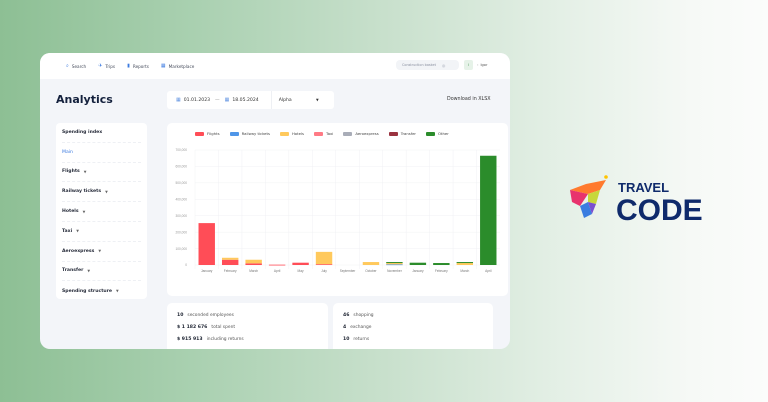 The width and height of the screenshot is (768, 402). I want to click on sidebar-item-main: Main, so click(101, 153).